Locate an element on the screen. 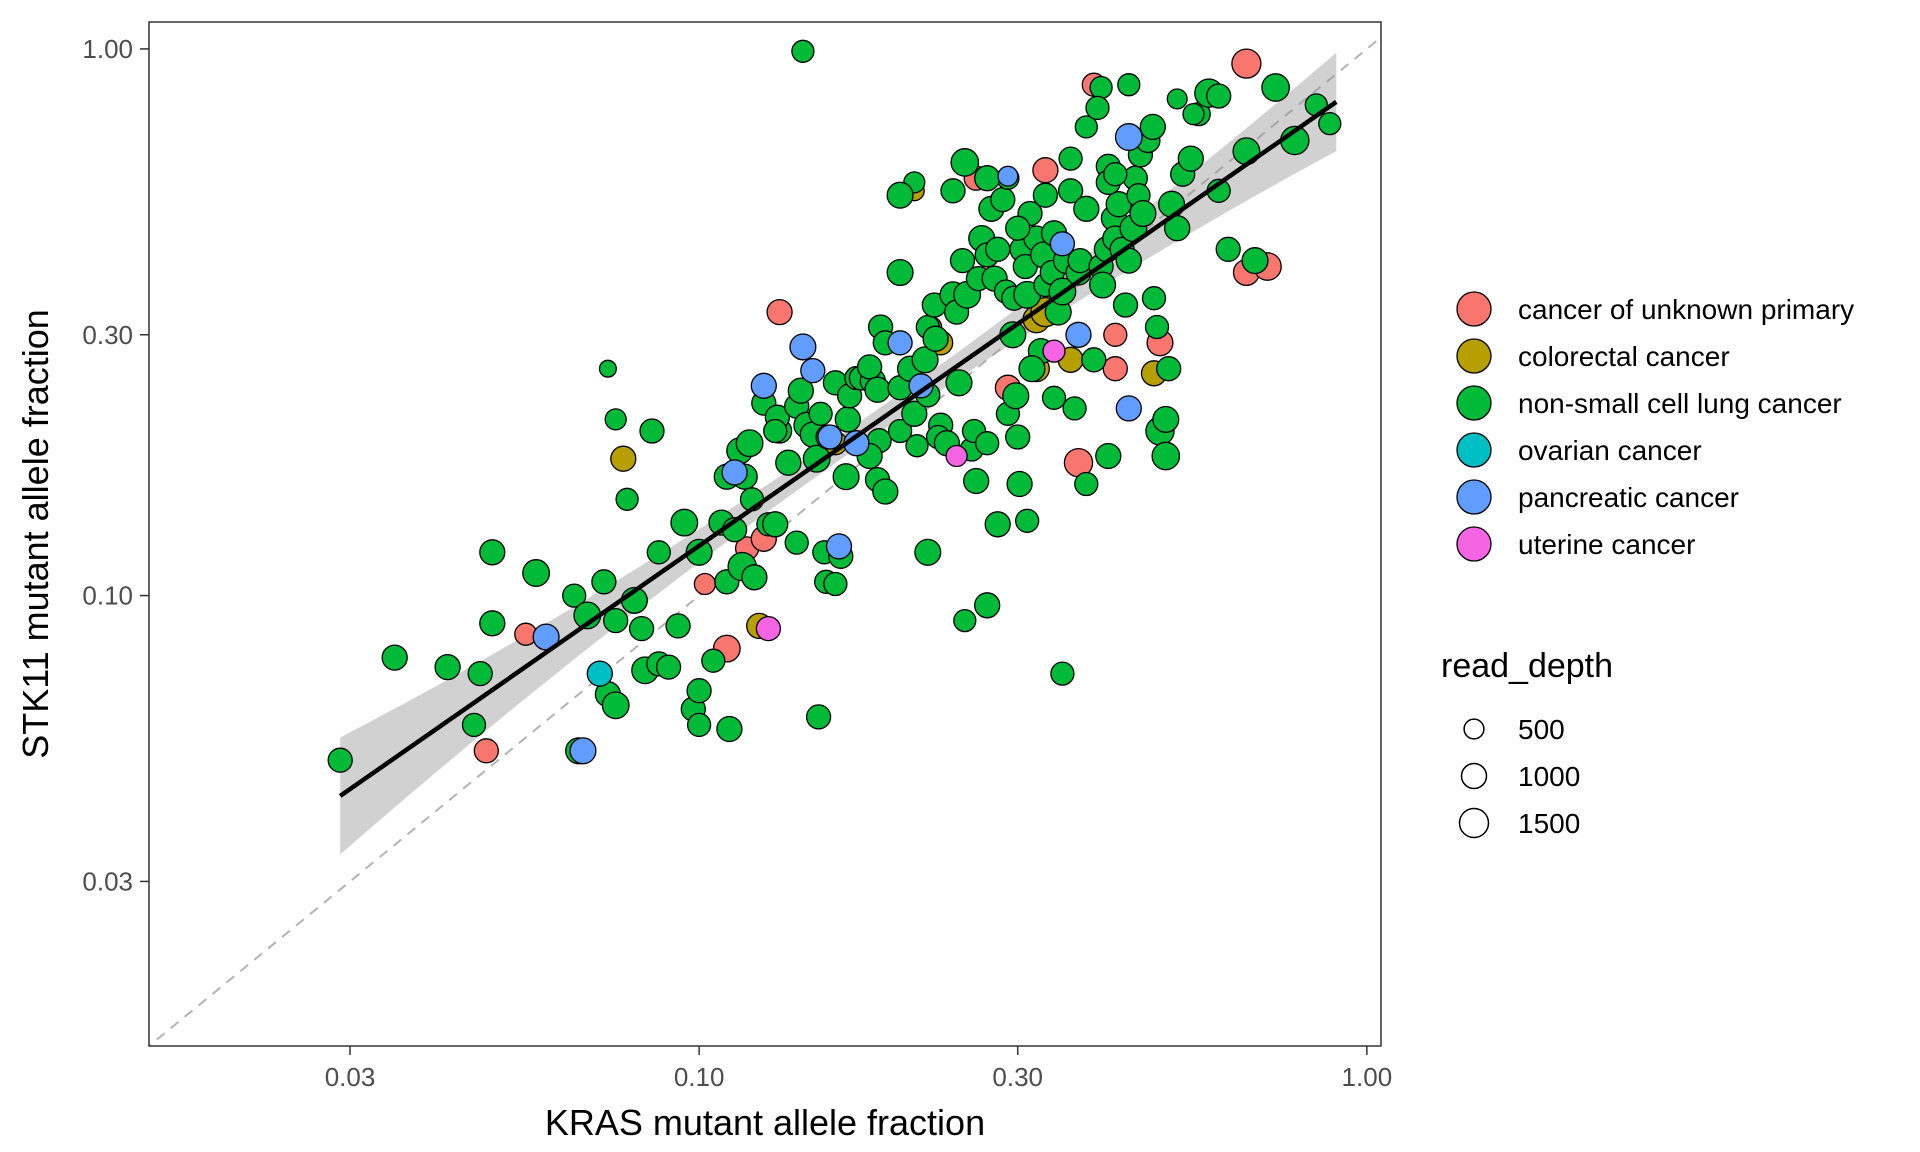 This screenshot has height=1152, width=1920. legend-label: colorectal cancer is located at coordinates (1624, 356).